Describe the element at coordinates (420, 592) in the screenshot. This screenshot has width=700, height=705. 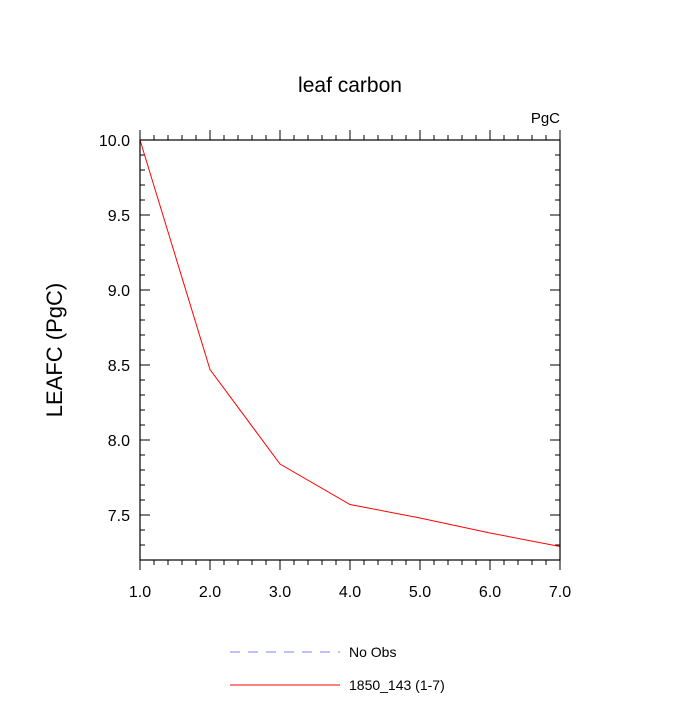
I see `x-tick-label: 5.0` at that location.